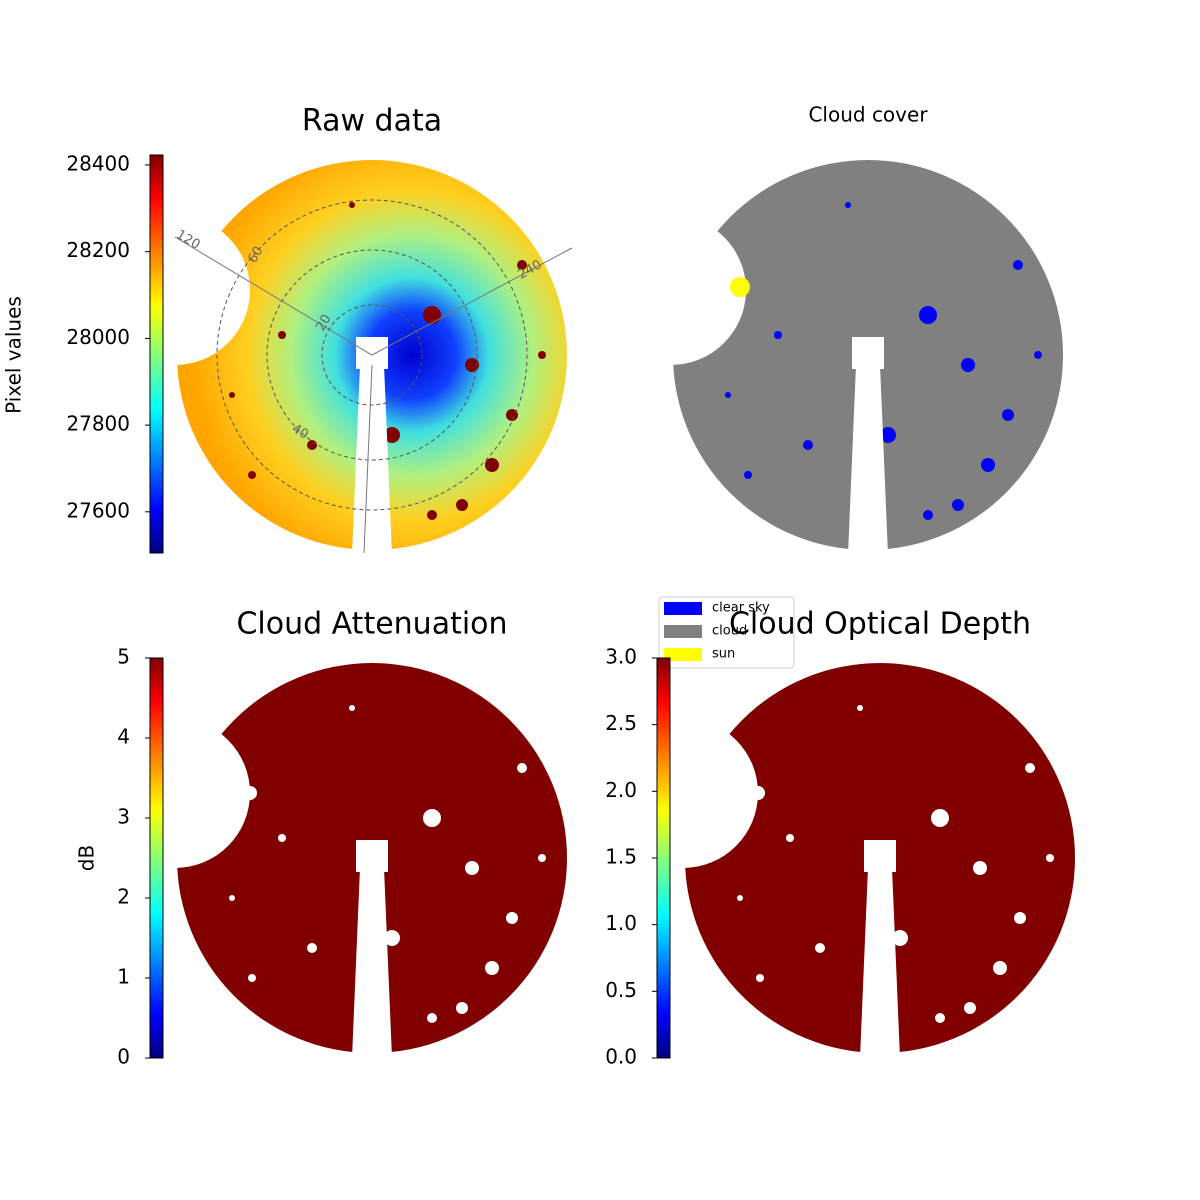  What do you see at coordinates (123, 657) in the screenshot?
I see `colorbar-tick-label: 5` at bounding box center [123, 657].